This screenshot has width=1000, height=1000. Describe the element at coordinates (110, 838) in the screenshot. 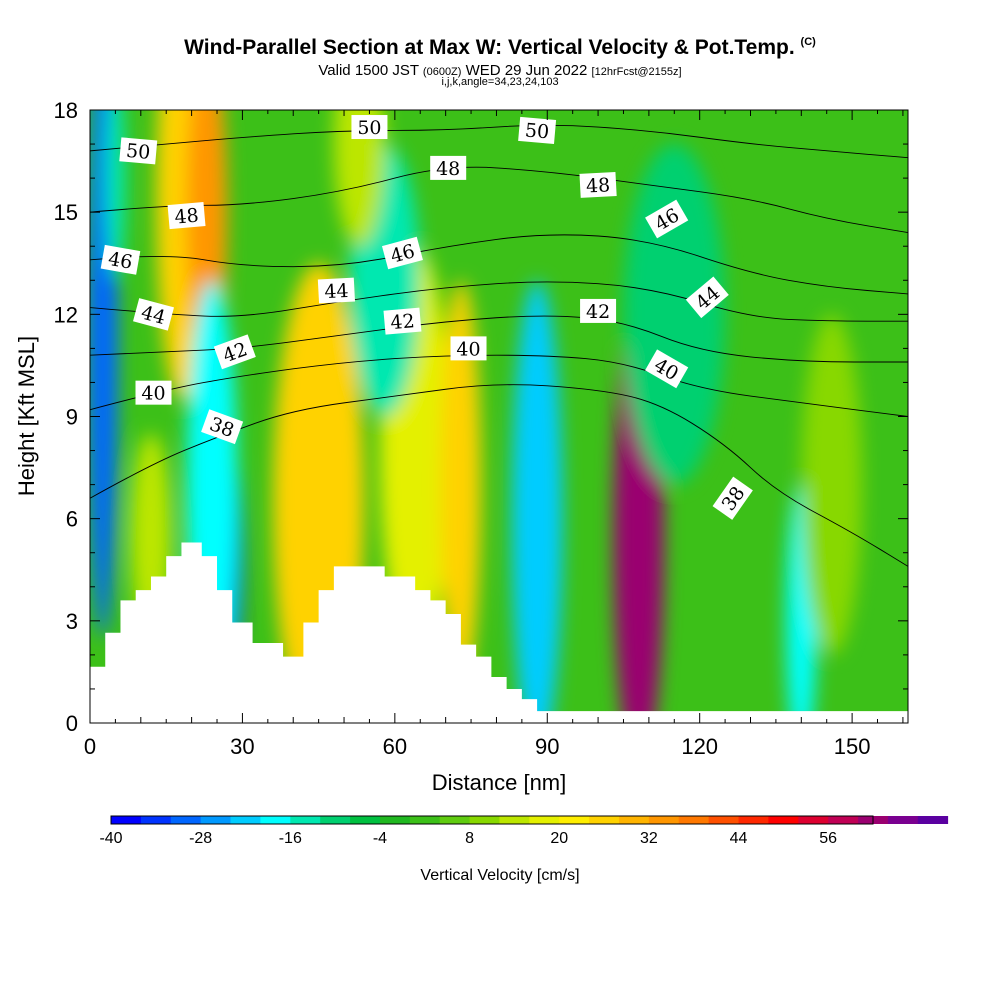

I see `colorbar-tick-label: -40` at that location.